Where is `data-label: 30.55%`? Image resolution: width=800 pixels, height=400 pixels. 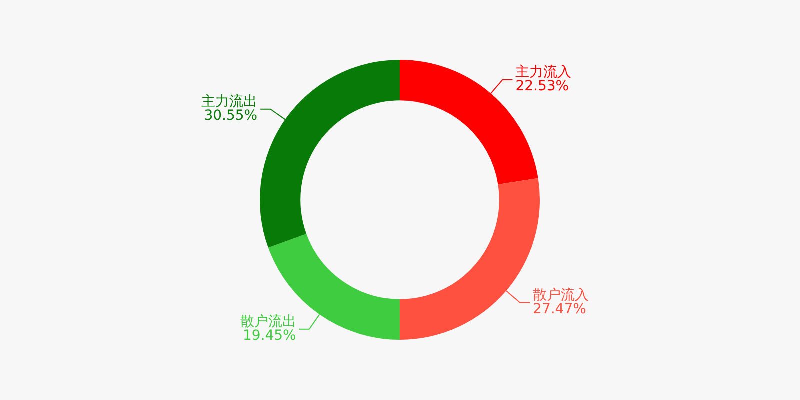
data-label: 30.55% is located at coordinates (231, 116).